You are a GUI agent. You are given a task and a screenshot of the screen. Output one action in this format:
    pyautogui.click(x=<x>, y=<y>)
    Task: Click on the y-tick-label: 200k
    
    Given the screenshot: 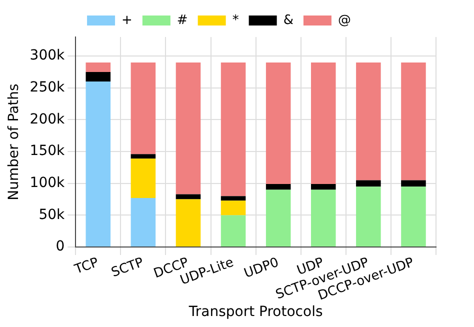 What is the action you would take?
    pyautogui.click(x=48, y=119)
    